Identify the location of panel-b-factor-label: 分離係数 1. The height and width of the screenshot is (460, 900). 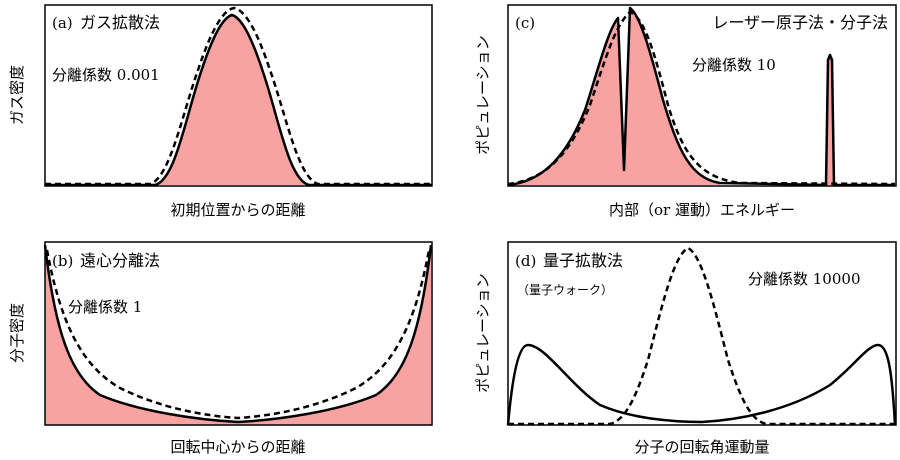
(105, 307).